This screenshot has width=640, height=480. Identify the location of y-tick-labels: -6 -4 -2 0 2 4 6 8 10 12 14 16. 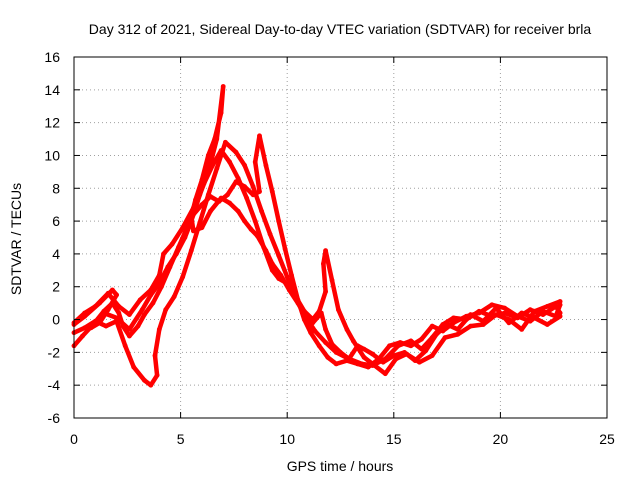
(52, 237).